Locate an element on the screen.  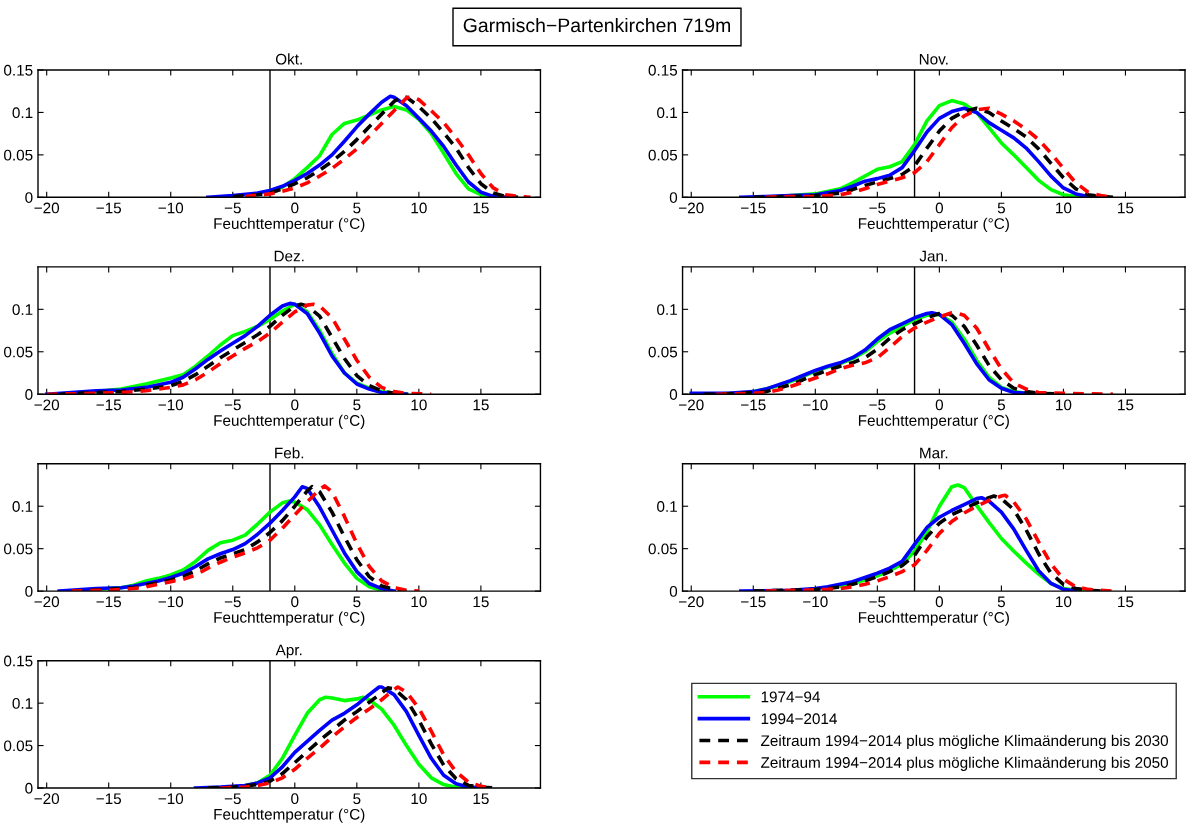
legend-label: 1974−94 is located at coordinates (790, 697).